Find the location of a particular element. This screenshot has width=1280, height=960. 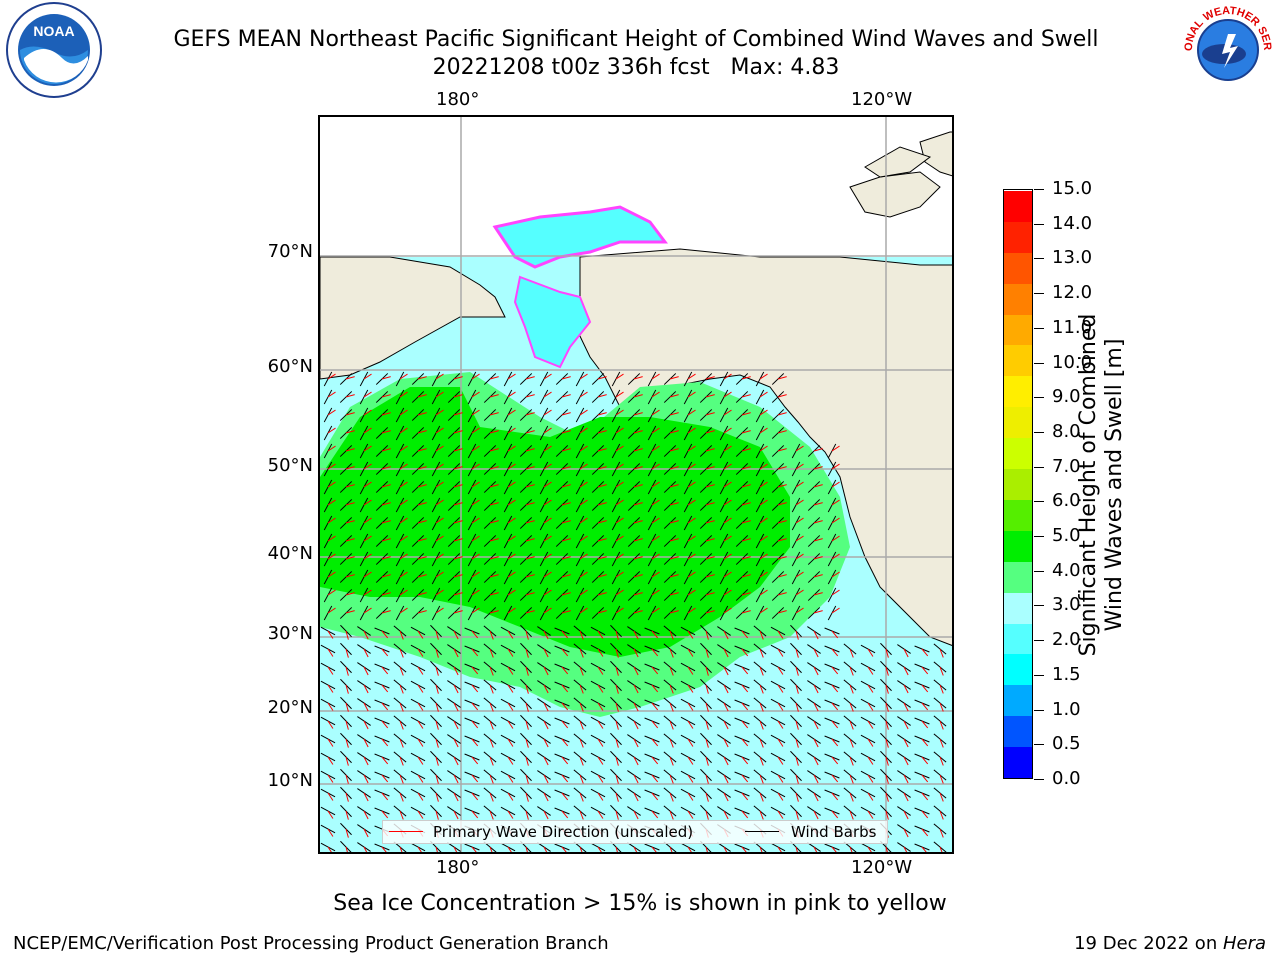

wind-barb is located at coordinates (328, 775).